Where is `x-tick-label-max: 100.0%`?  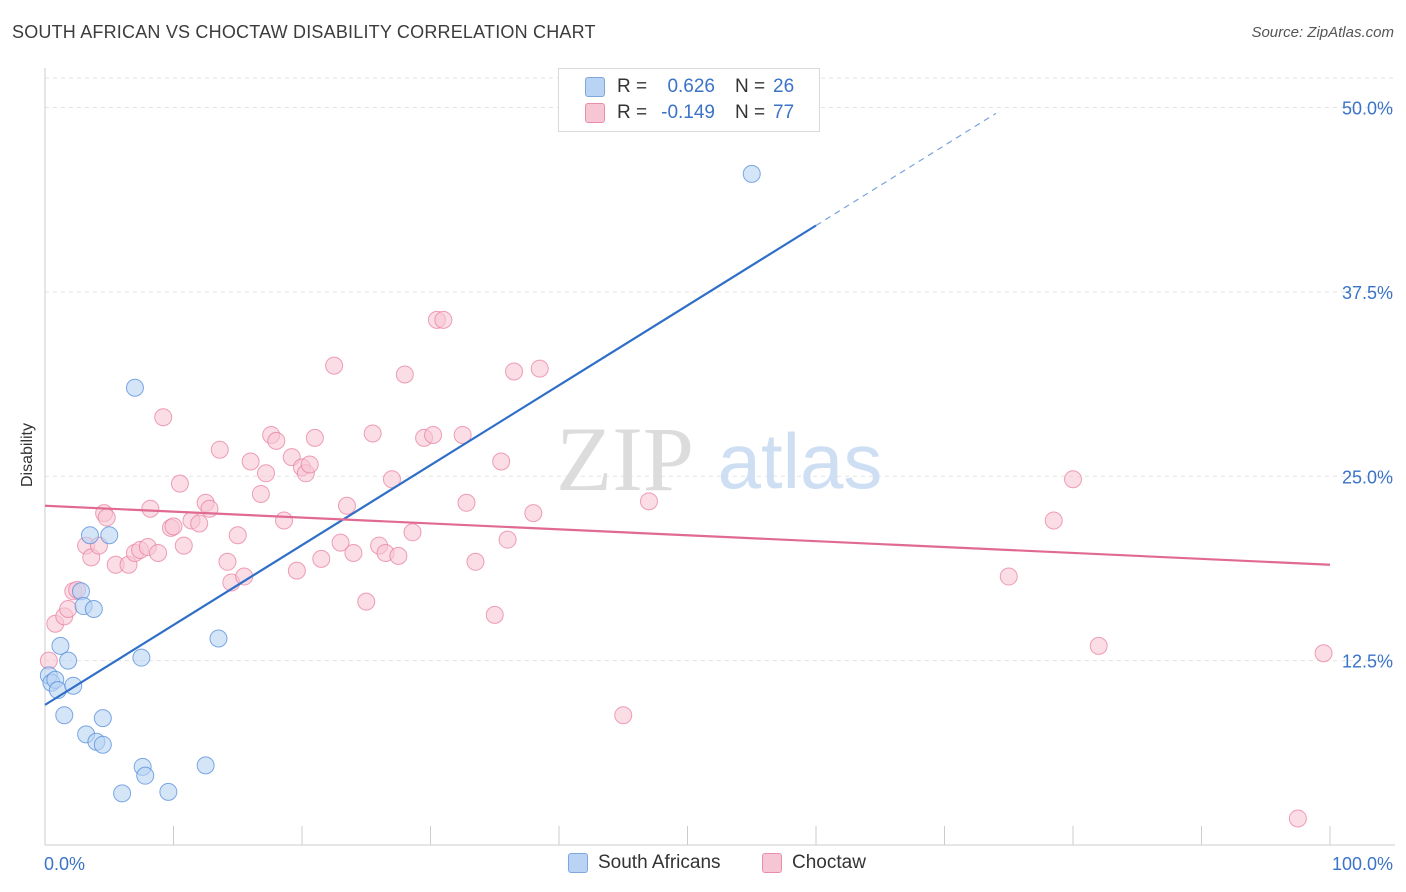
x-tick-label-max: 100.0% is located at coordinates (1362, 864).